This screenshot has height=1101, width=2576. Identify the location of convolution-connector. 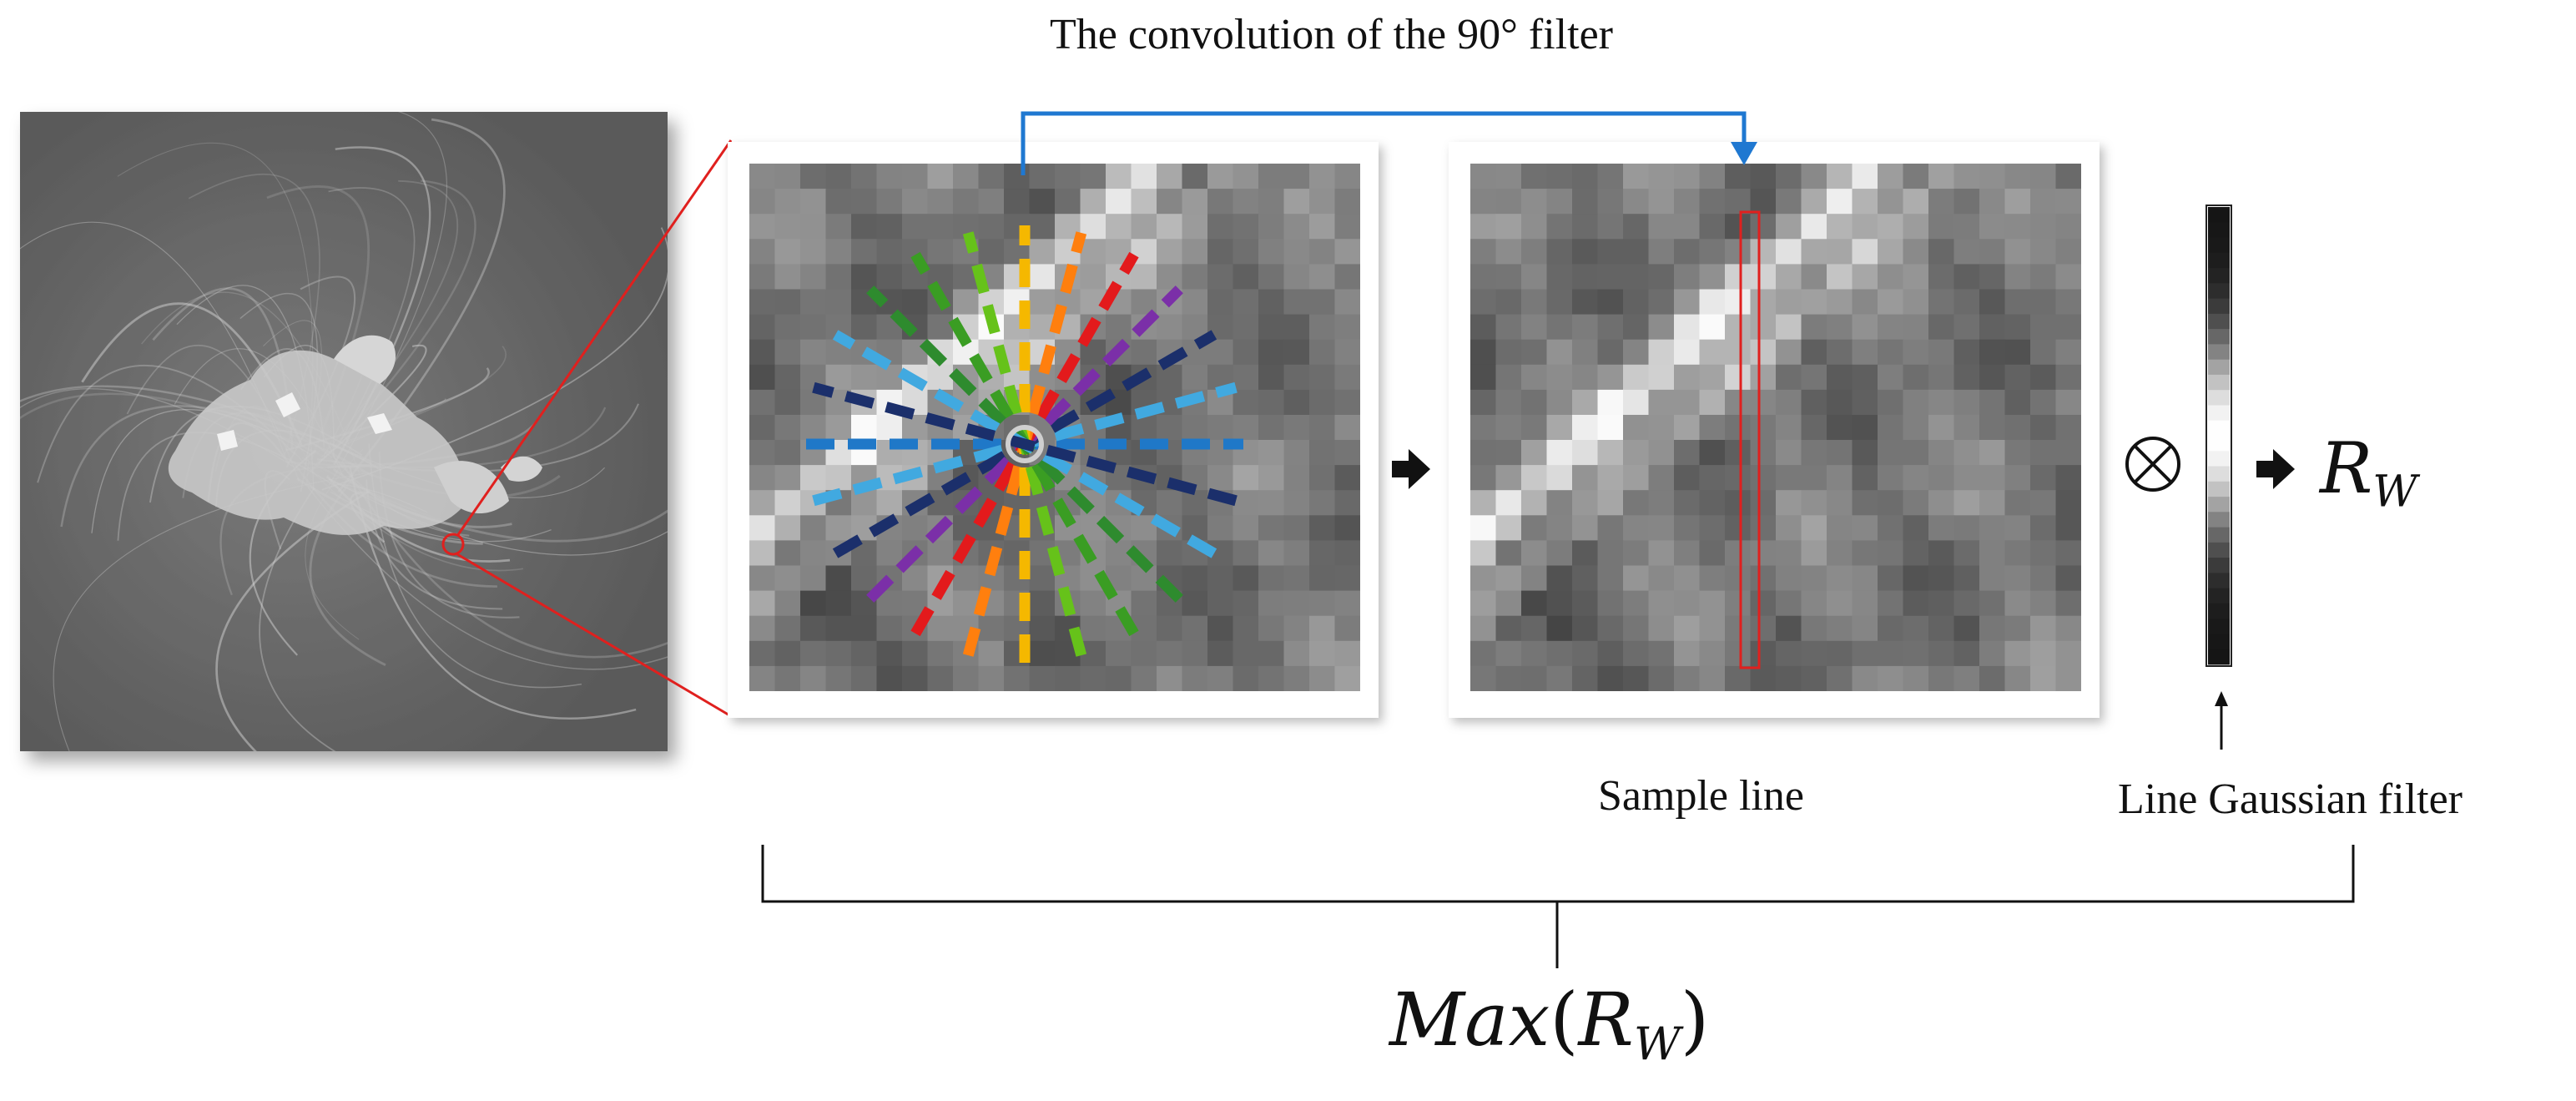
(1384, 143).